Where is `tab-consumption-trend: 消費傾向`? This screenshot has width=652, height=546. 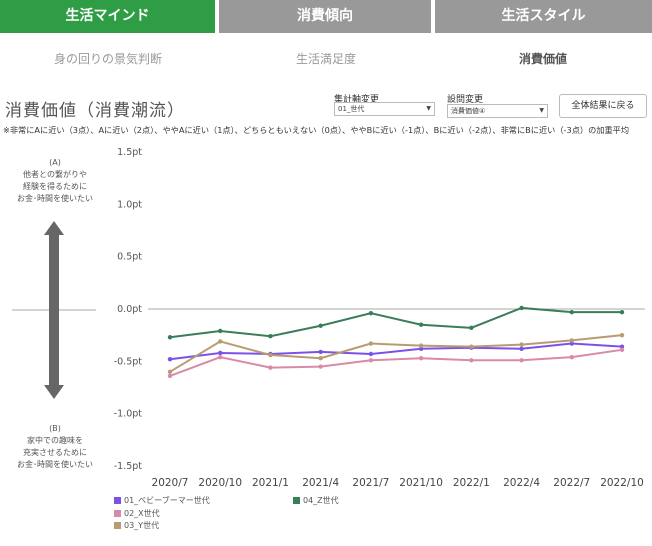 tab-consumption-trend: 消費傾向 is located at coordinates (325, 16).